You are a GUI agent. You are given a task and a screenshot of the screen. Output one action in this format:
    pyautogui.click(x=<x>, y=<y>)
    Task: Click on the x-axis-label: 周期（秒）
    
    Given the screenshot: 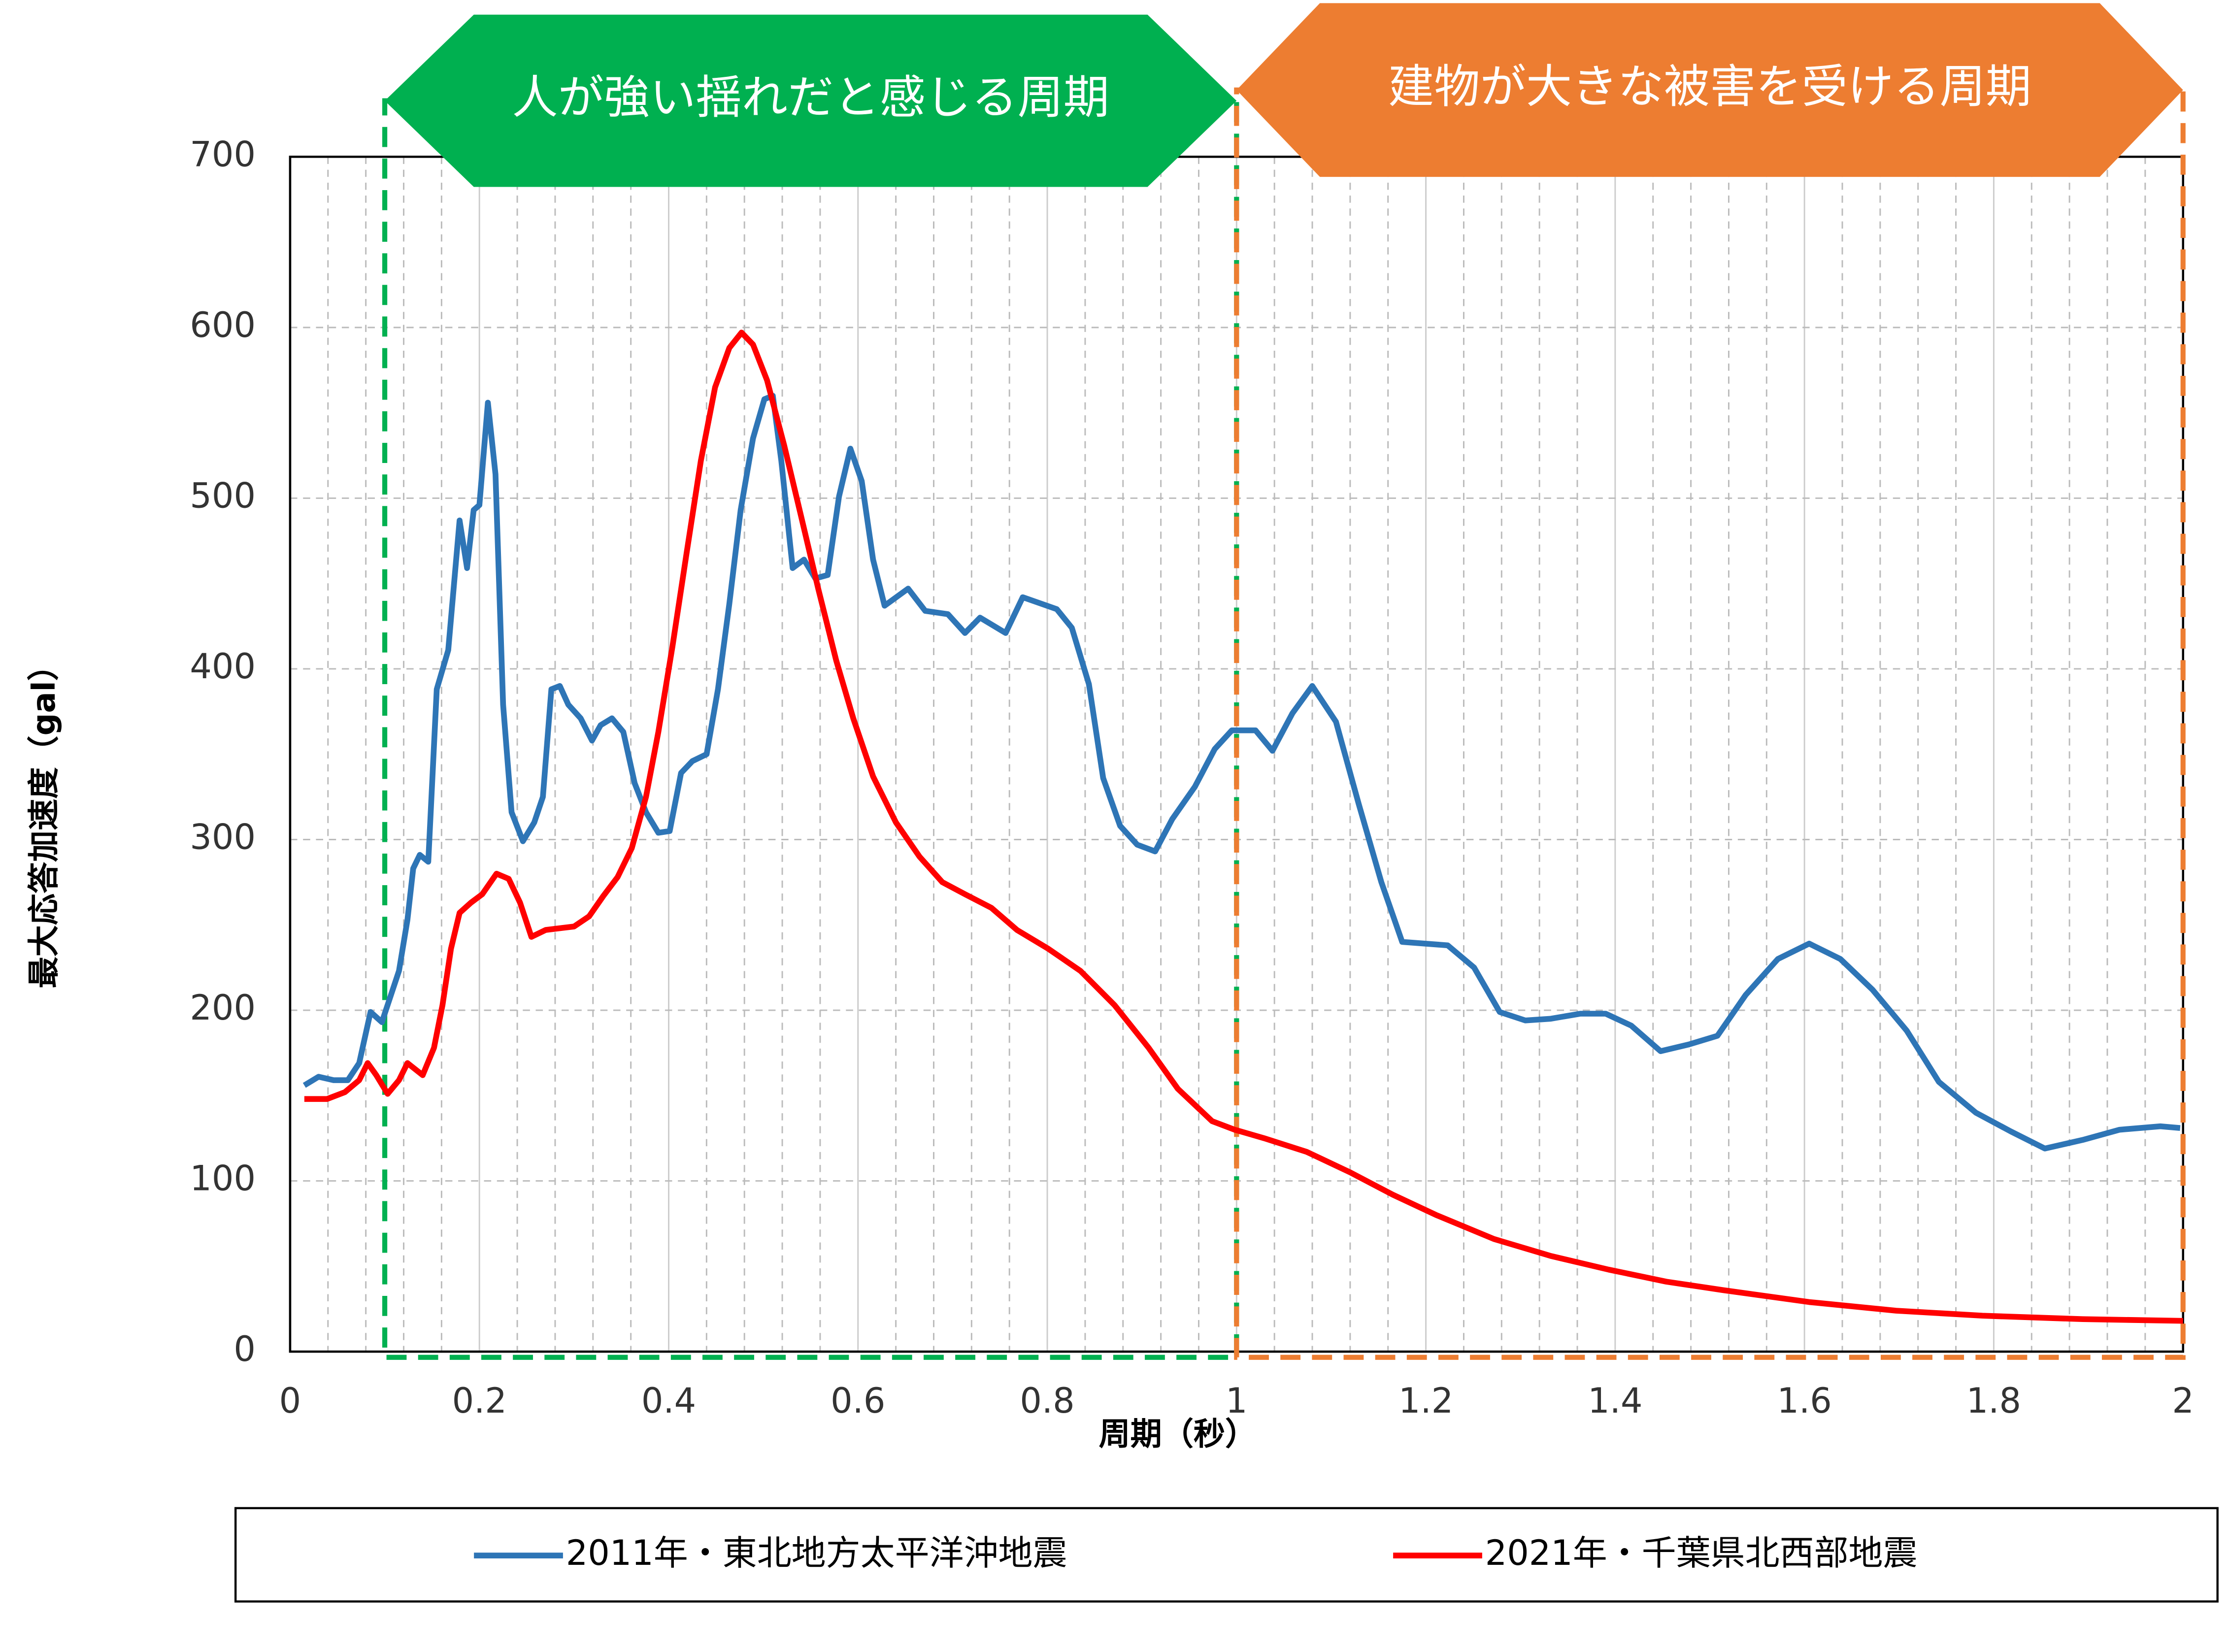 What is the action you would take?
    pyautogui.click(x=1177, y=1434)
    